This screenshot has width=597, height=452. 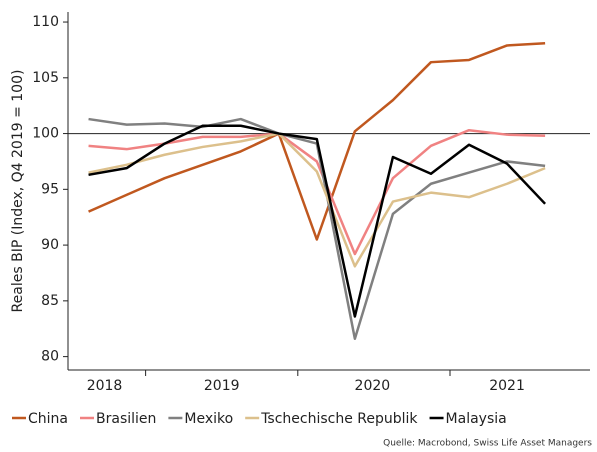 What do you see at coordinates (48, 419) in the screenshot?
I see `legend-label: China` at bounding box center [48, 419].